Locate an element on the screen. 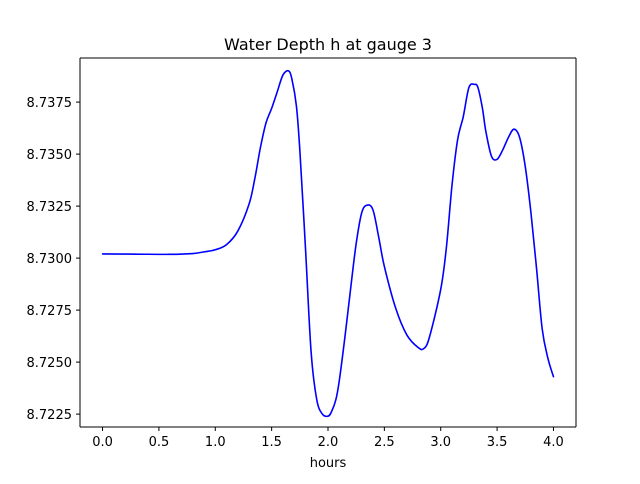 Image resolution: width=640 pixels, height=484 pixels. x-axis-label: hours is located at coordinates (328, 463).